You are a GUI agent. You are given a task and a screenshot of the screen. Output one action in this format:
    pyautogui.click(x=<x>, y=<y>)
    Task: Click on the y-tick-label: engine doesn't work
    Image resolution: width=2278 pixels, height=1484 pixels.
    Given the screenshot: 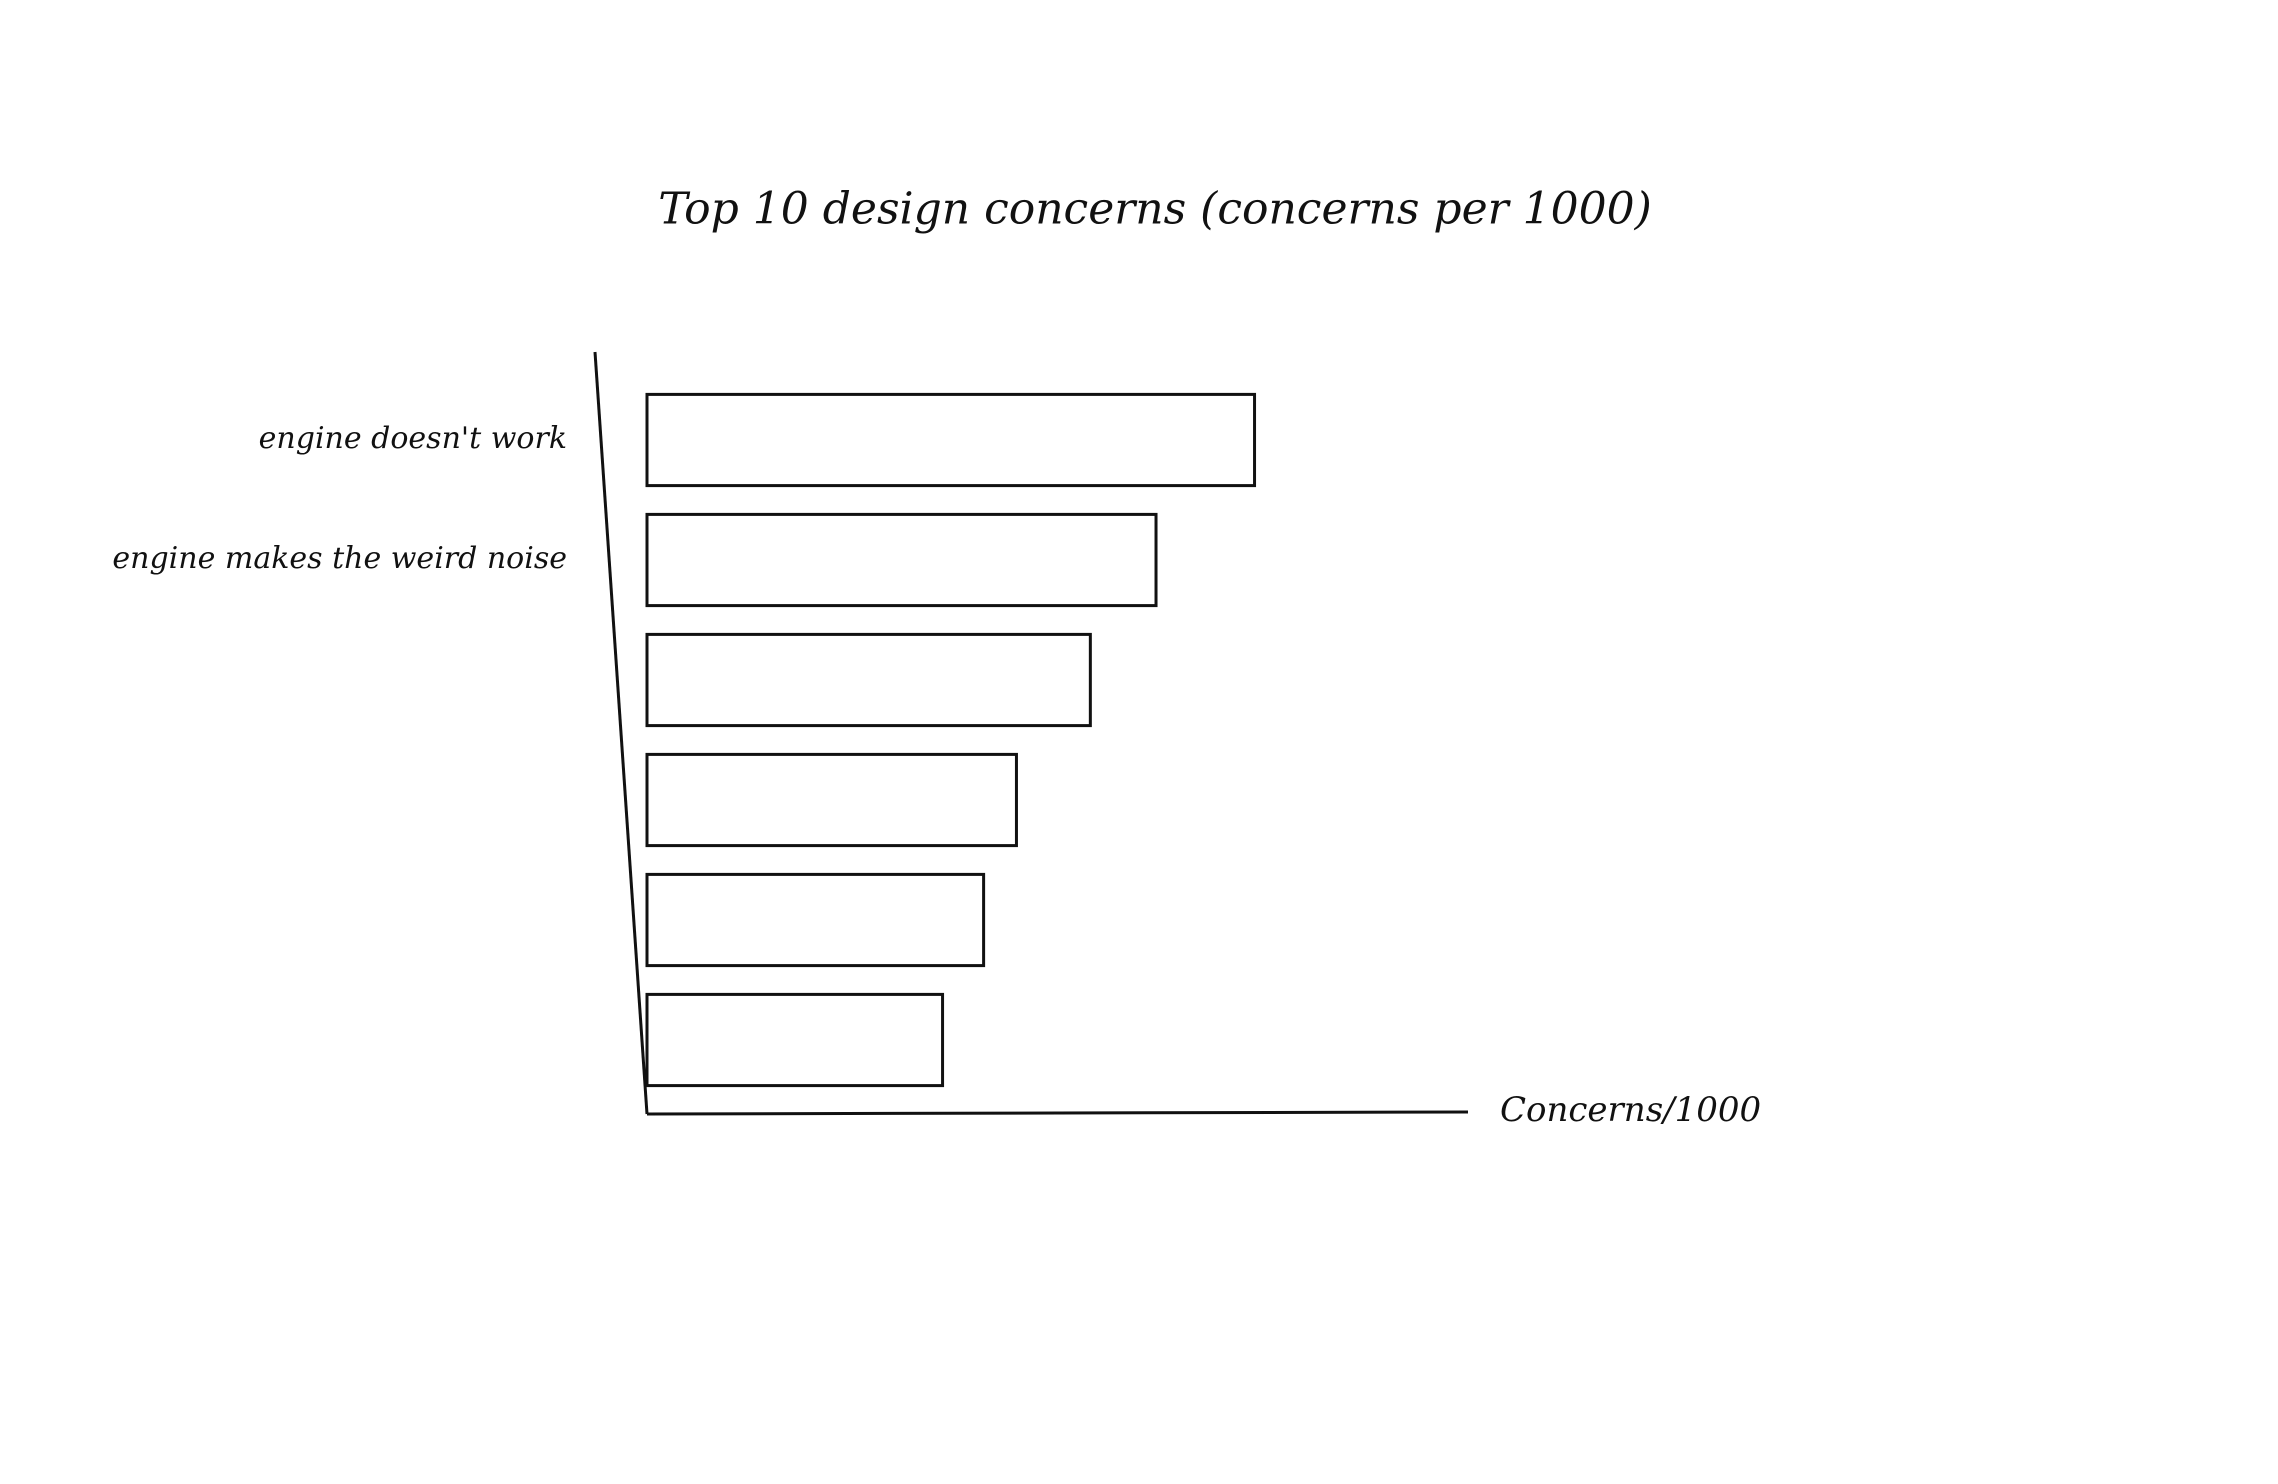 What is the action you would take?
    pyautogui.click(x=413, y=438)
    